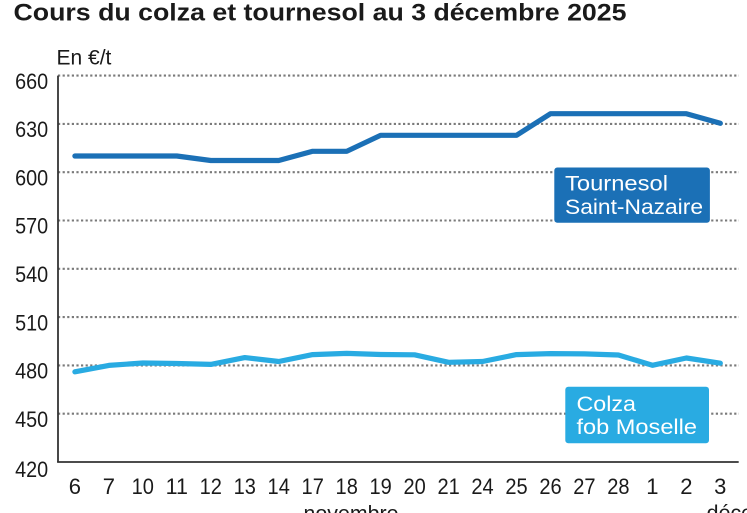 The image size is (747, 513). What do you see at coordinates (351, 507) in the screenshot?
I see `svg-text: novembre` at bounding box center [351, 507].